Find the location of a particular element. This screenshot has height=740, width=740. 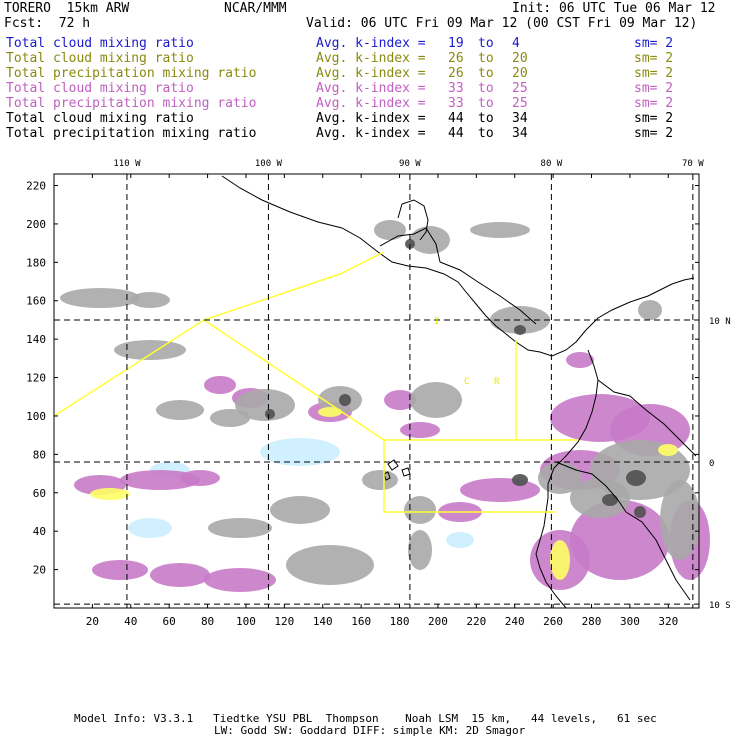

x-tick-label: 80 is located at coordinates (207, 621).